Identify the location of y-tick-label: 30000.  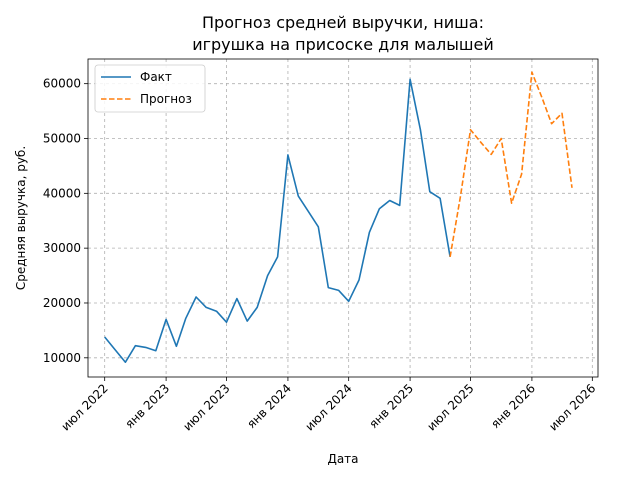
(62, 248).